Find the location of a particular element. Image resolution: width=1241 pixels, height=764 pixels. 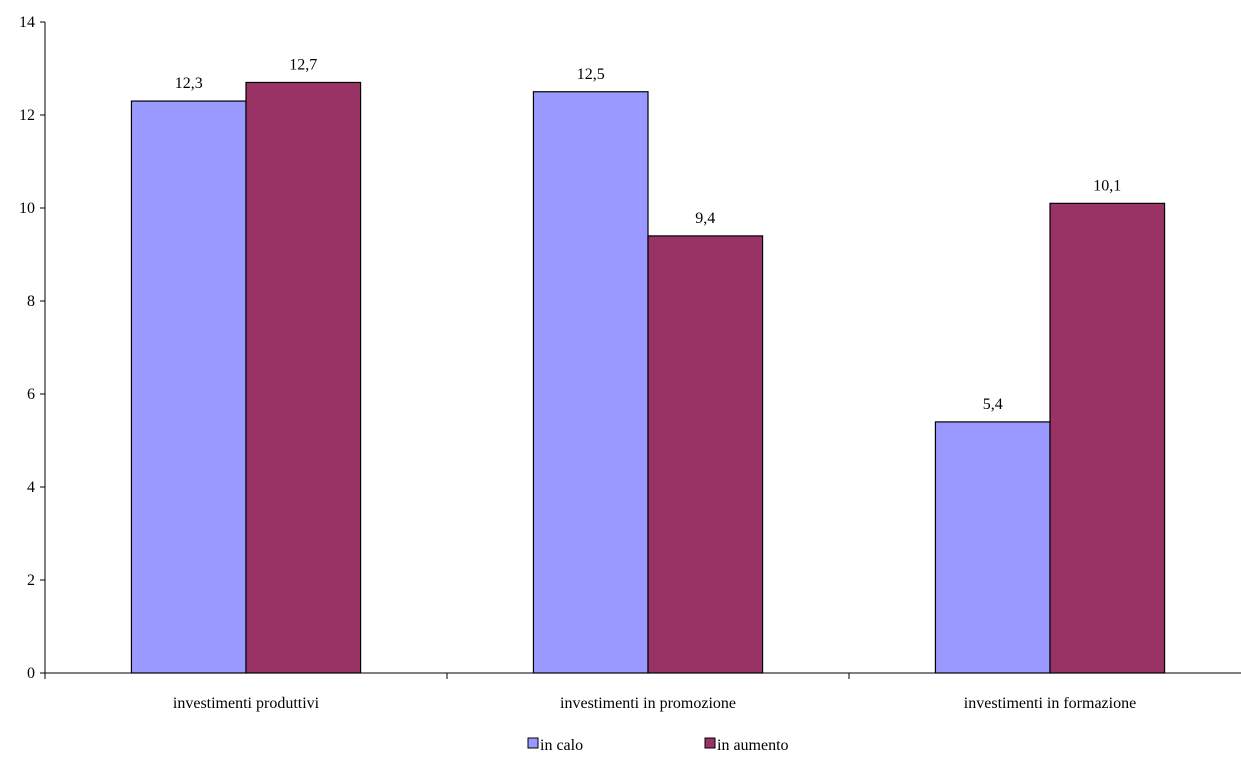

y-tick-label: 2 is located at coordinates (31, 580).